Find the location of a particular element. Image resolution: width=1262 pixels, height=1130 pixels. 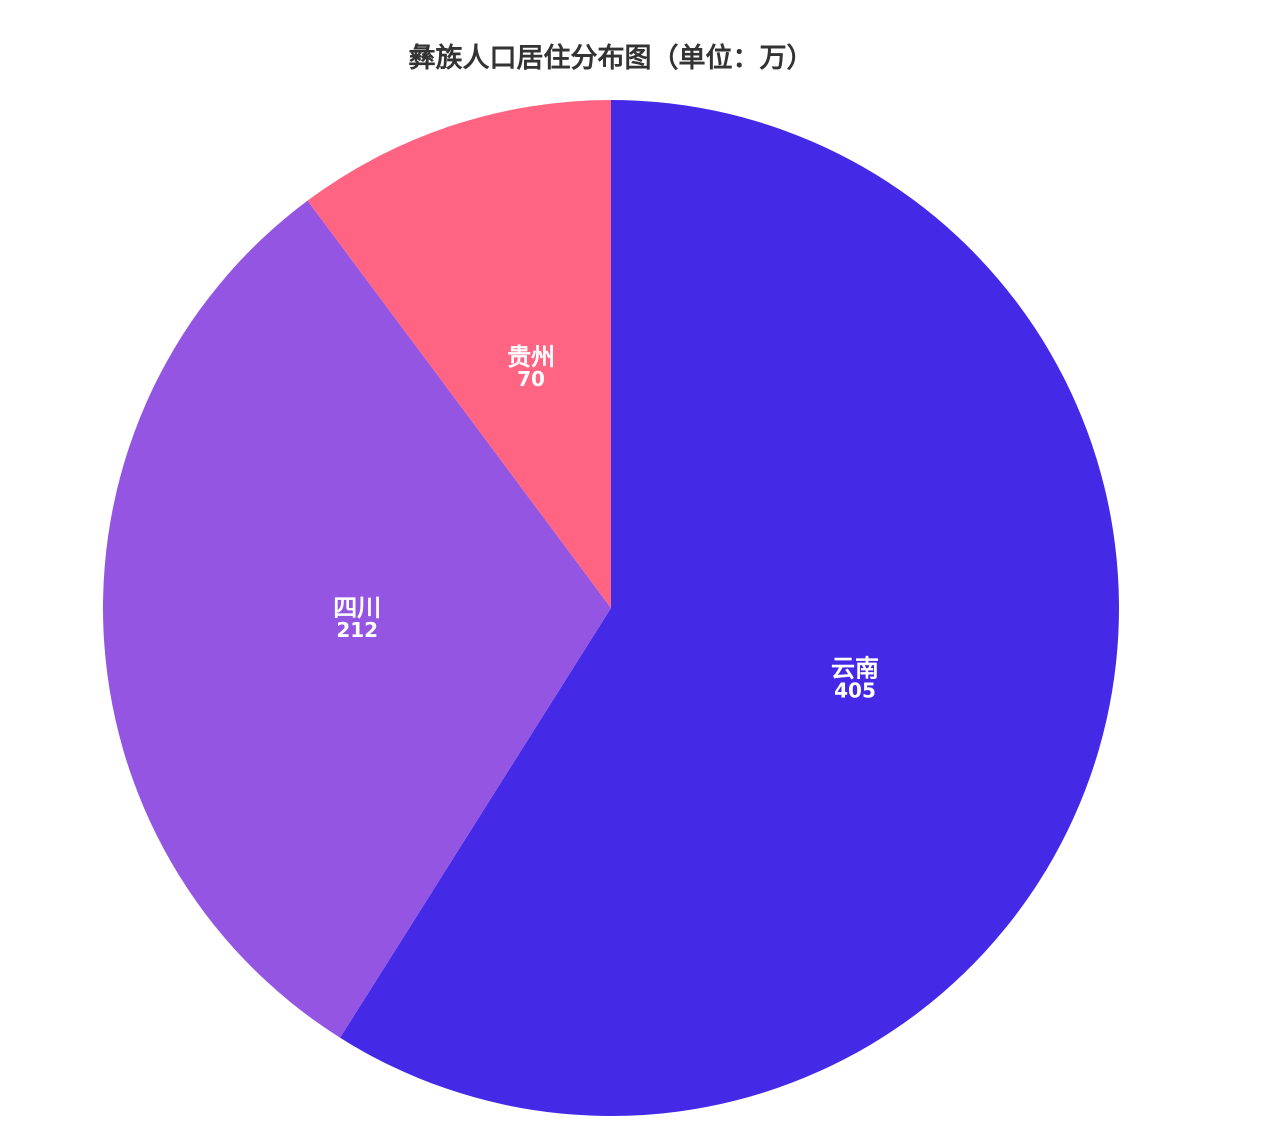

chart-title: 彝族人口居住分布图（单位：万） is located at coordinates (611, 58).